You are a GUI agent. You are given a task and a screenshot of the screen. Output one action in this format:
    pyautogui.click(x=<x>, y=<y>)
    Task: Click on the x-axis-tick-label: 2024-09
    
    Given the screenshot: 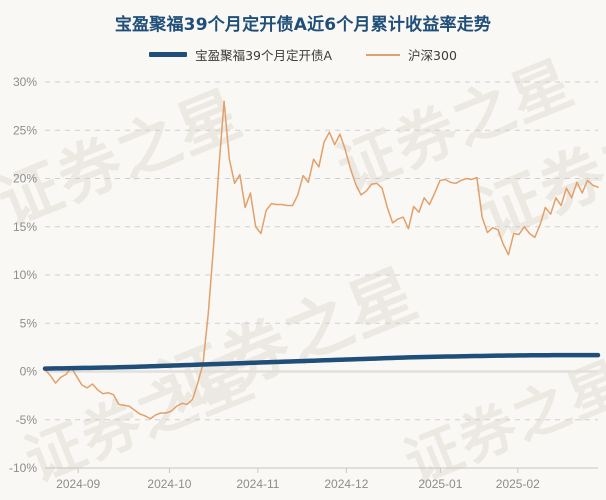 What is the action you would take?
    pyautogui.click(x=78, y=484)
    